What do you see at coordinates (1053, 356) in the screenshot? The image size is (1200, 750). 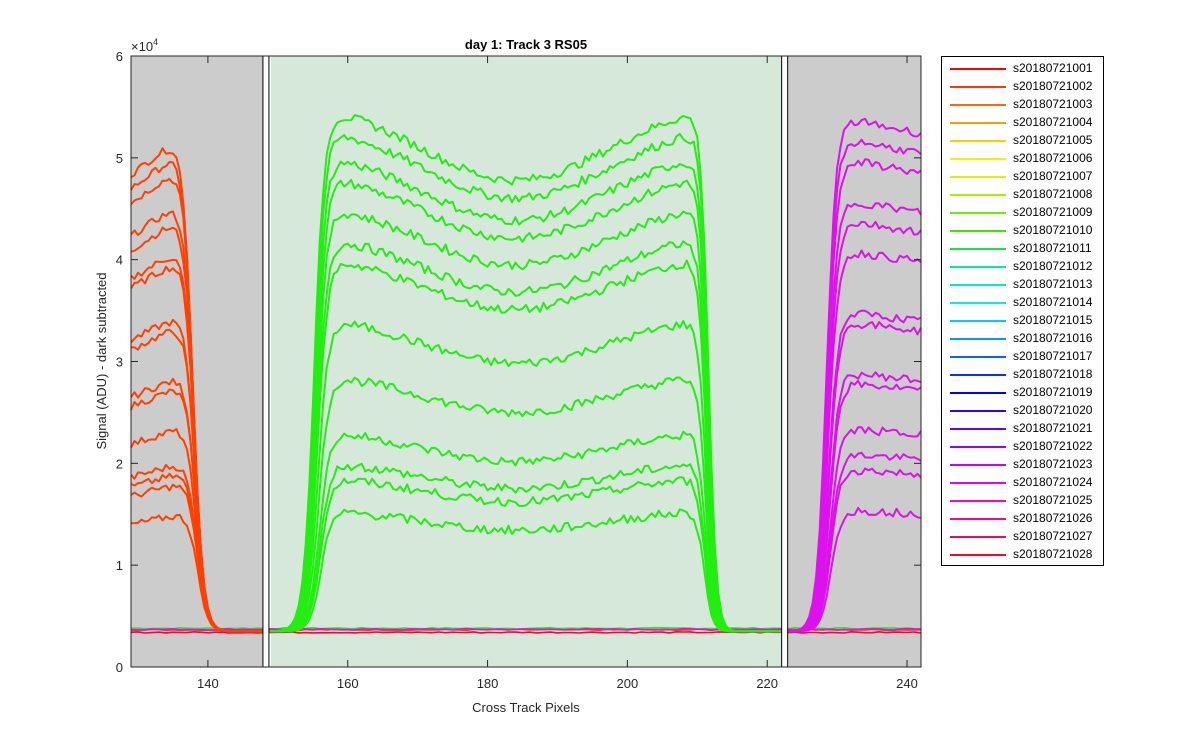 I see `legend-label: s20180721017` at bounding box center [1053, 356].